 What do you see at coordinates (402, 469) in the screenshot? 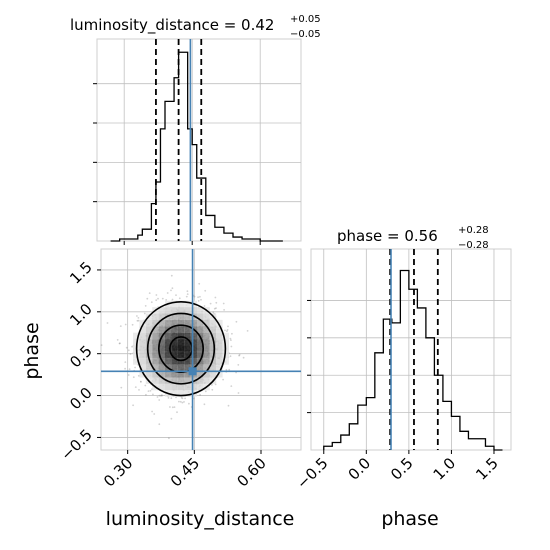
I see `phase-hist-xtick-label: 0.5` at bounding box center [402, 469].